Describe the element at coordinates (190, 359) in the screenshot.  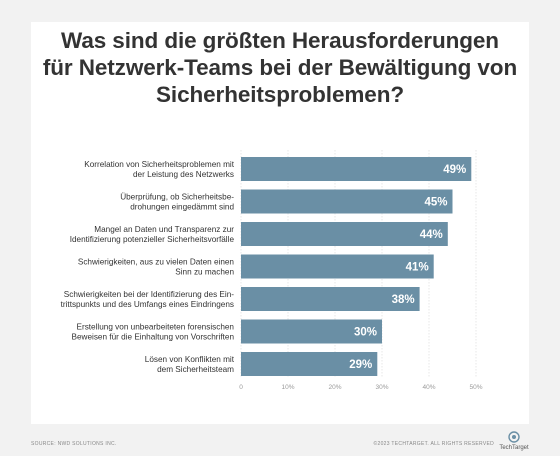
I see `category-label: Lösen von Konflikten mit` at that location.